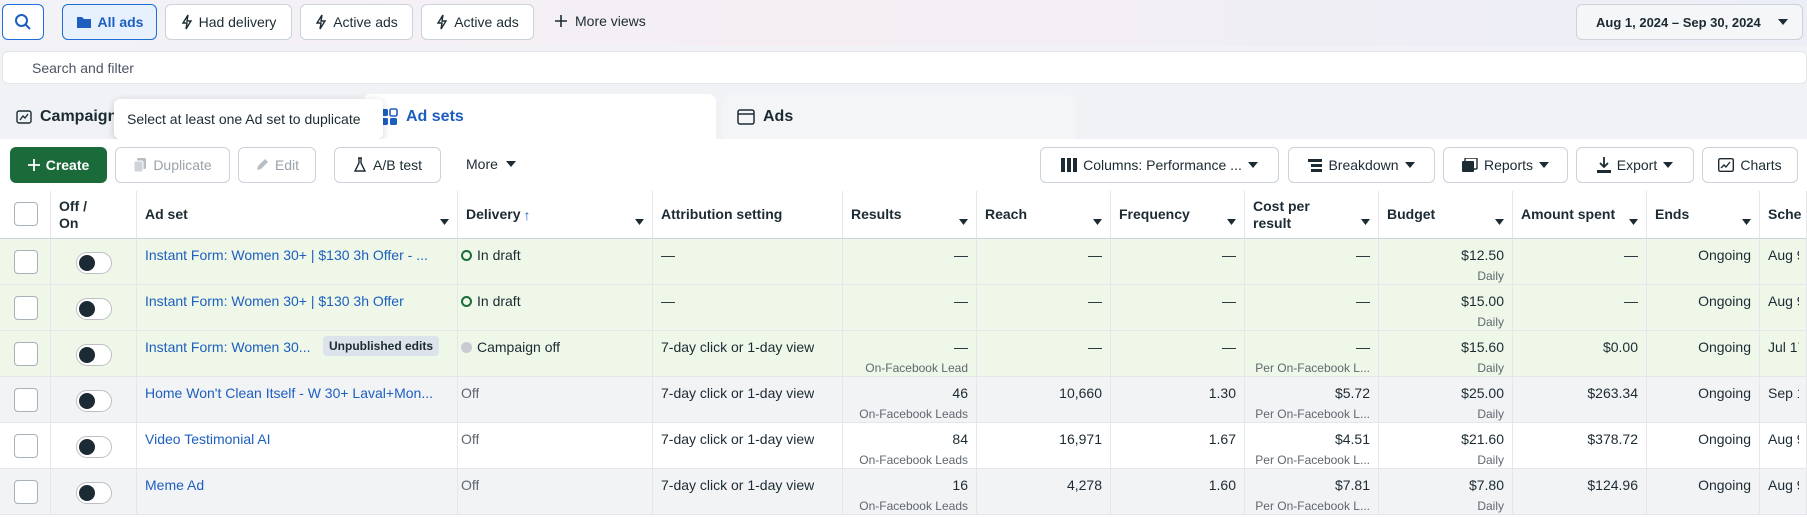 The image size is (1807, 517). Describe the element at coordinates (539, 116) in the screenshot. I see `tab-ad-sets: Ad sets` at that location.